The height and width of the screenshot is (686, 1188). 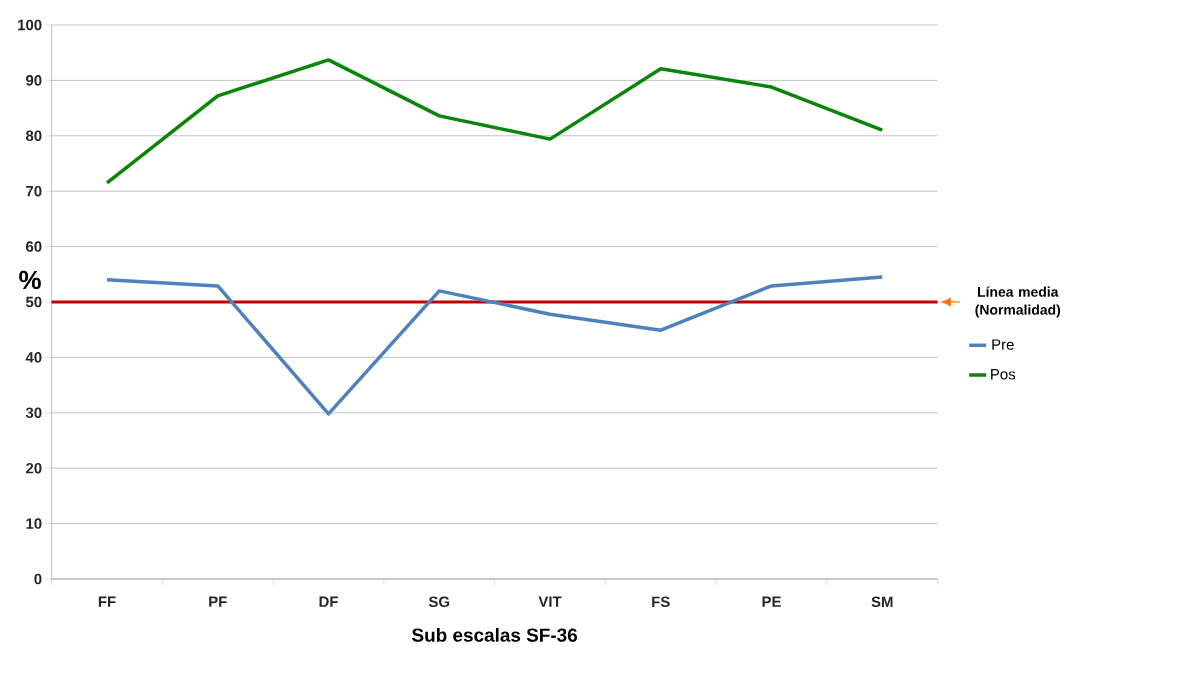 What do you see at coordinates (34, 468) in the screenshot?
I see `y-tick-label: 20` at bounding box center [34, 468].